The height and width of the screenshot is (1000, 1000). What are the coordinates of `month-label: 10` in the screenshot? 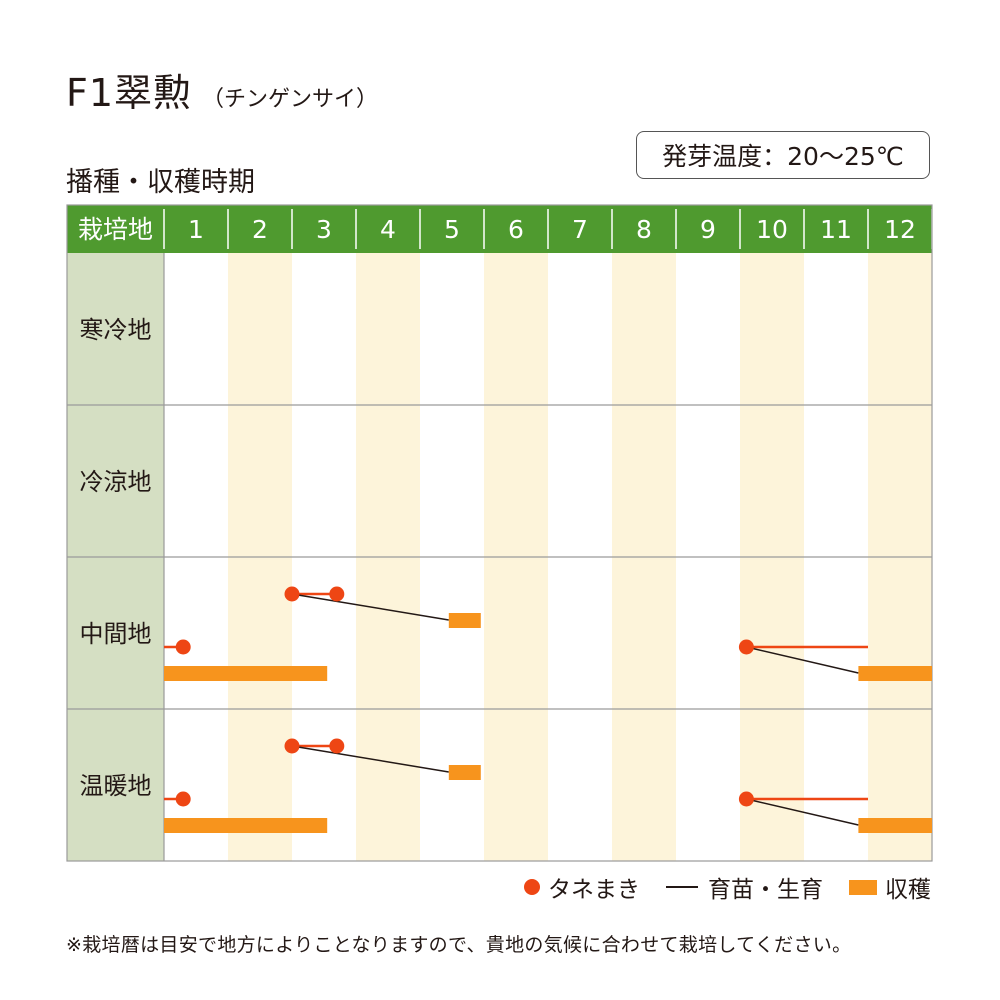 It's located at (772, 229).